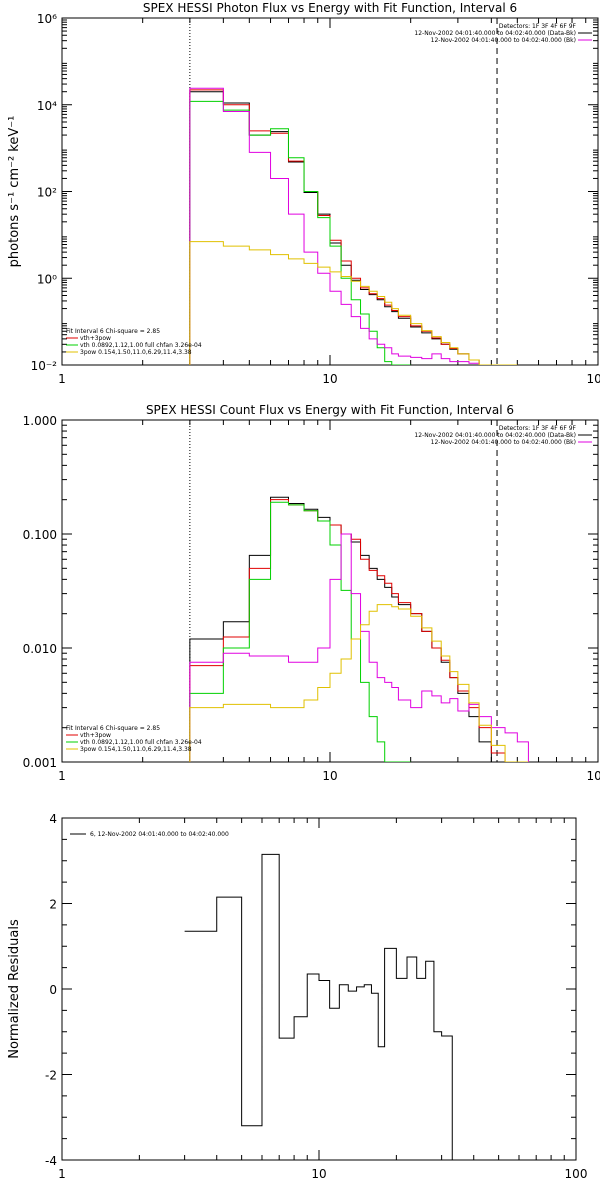 The width and height of the screenshot is (600, 1200). What do you see at coordinates (44, 366) in the screenshot?
I see `y-tick-label: 10⁻²` at bounding box center [44, 366].